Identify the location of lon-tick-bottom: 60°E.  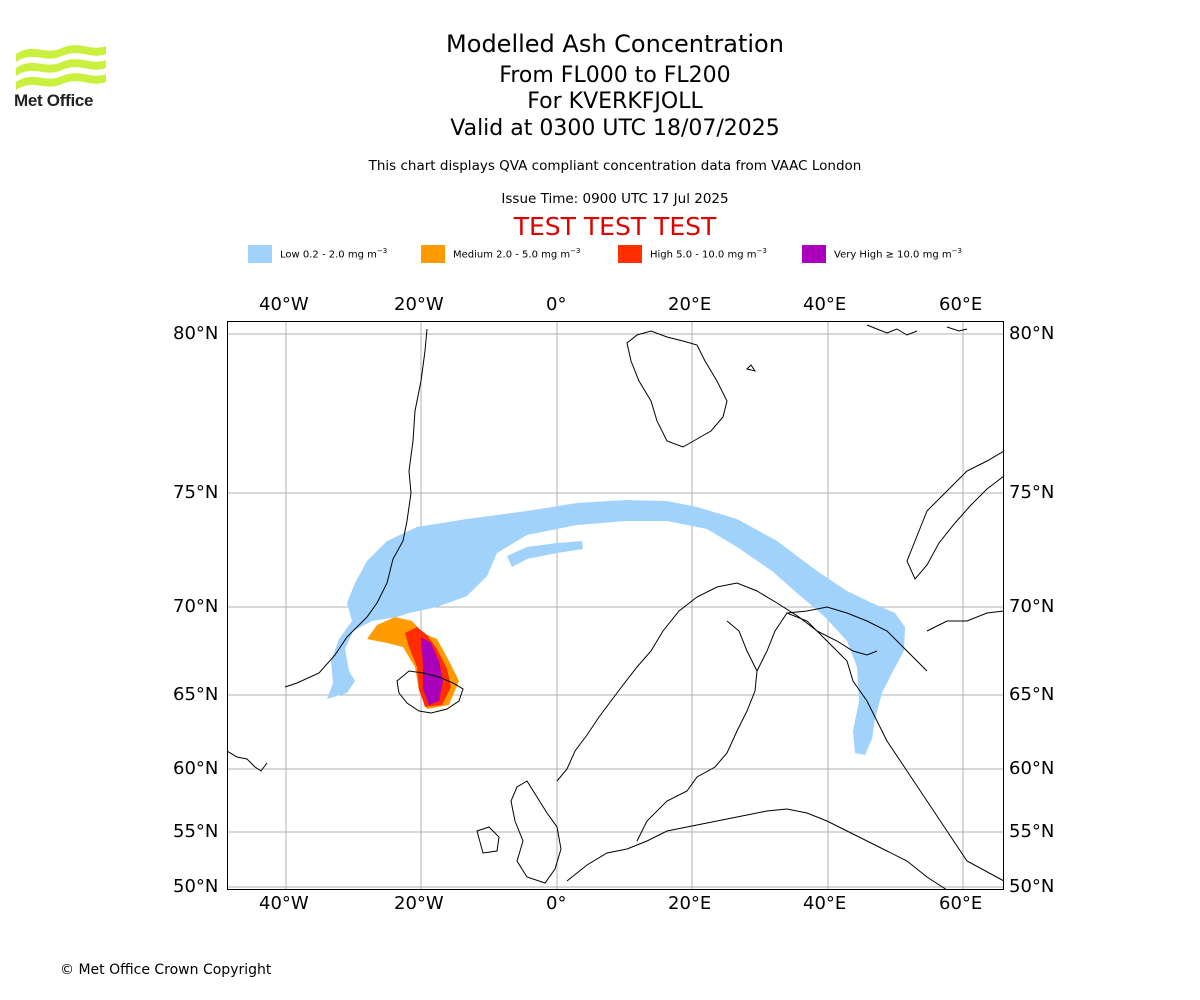
(961, 903).